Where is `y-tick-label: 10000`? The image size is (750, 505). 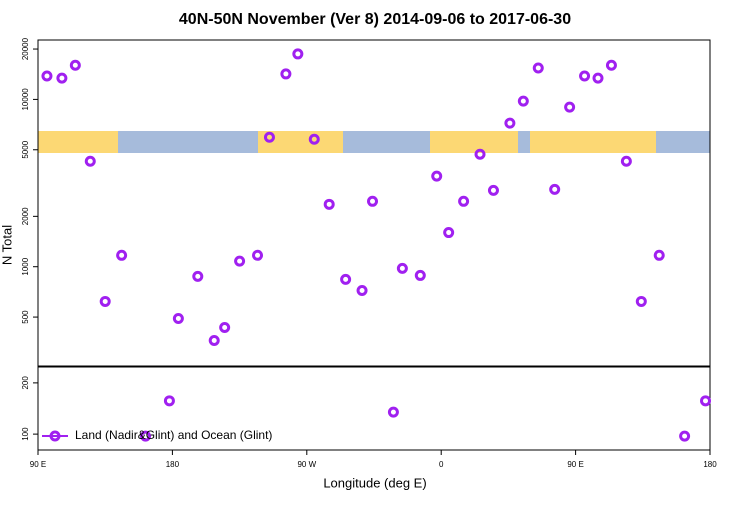 y-tick-label: 10000 is located at coordinates (25, 99).